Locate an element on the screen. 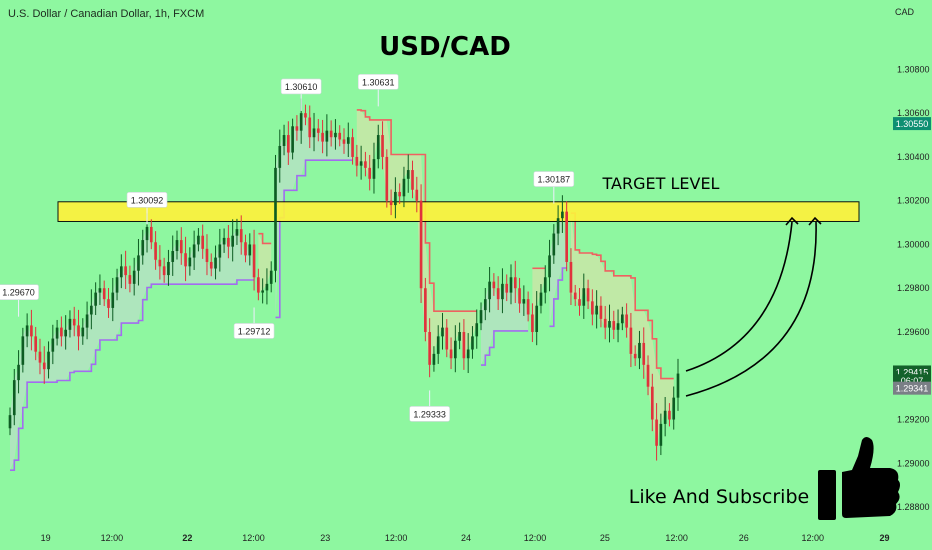 This screenshot has width=932, height=550. price-tag is located at coordinates (912, 124).